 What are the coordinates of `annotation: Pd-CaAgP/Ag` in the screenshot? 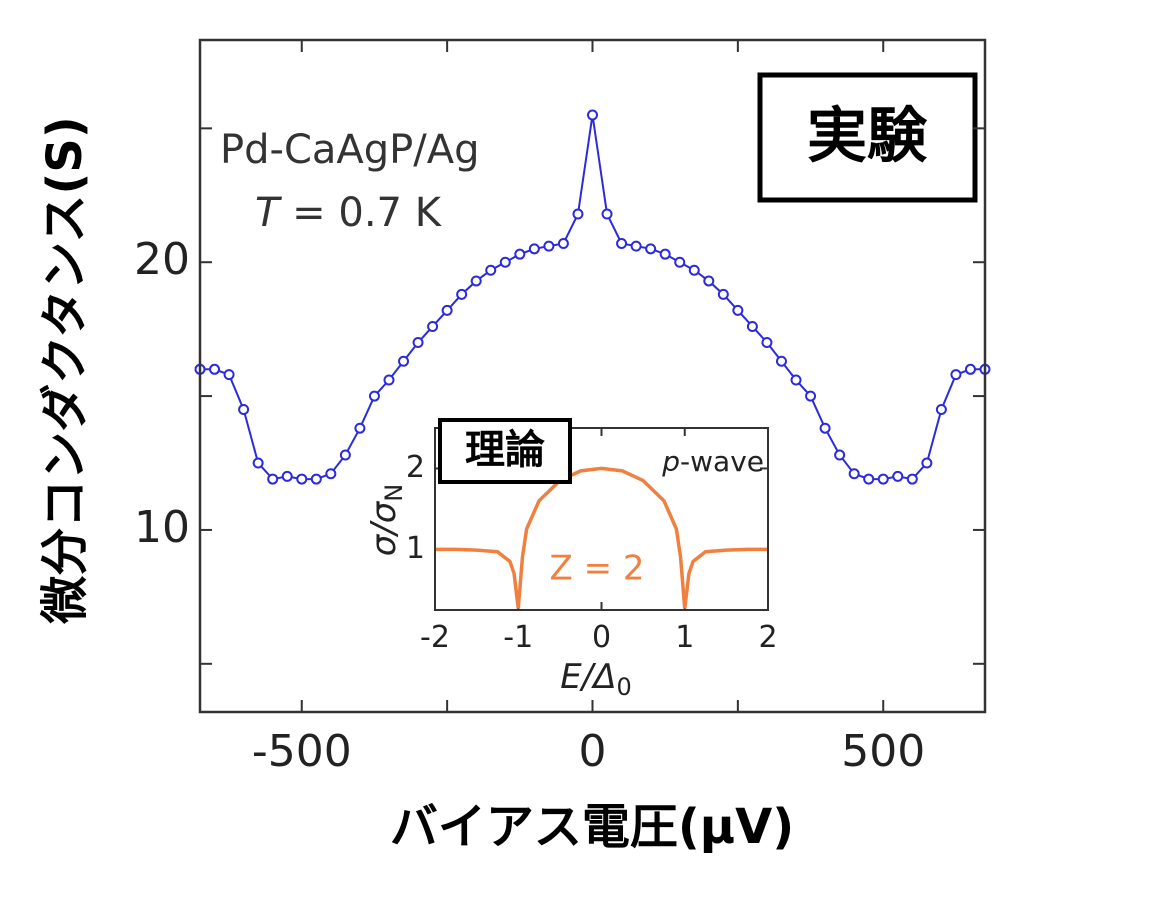 It's located at (350, 150).